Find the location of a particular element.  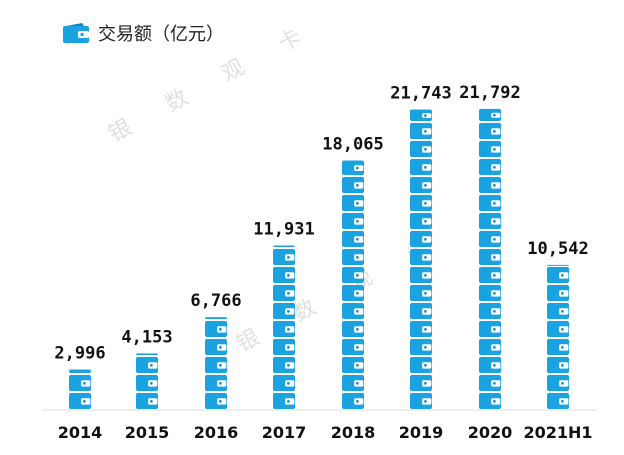

x-tick-label: 2020 is located at coordinates (490, 432).